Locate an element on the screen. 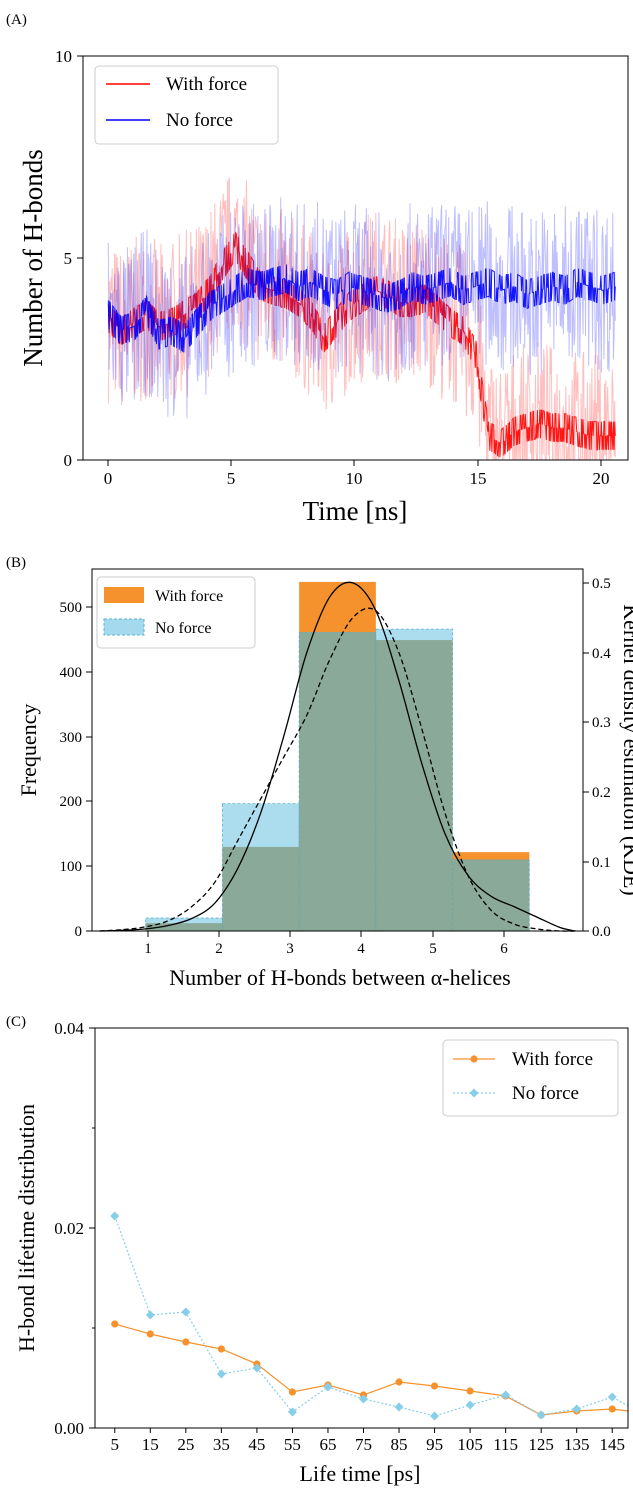 The image size is (633, 1489). panel-c-xtick-label: 45 is located at coordinates (256, 1444).